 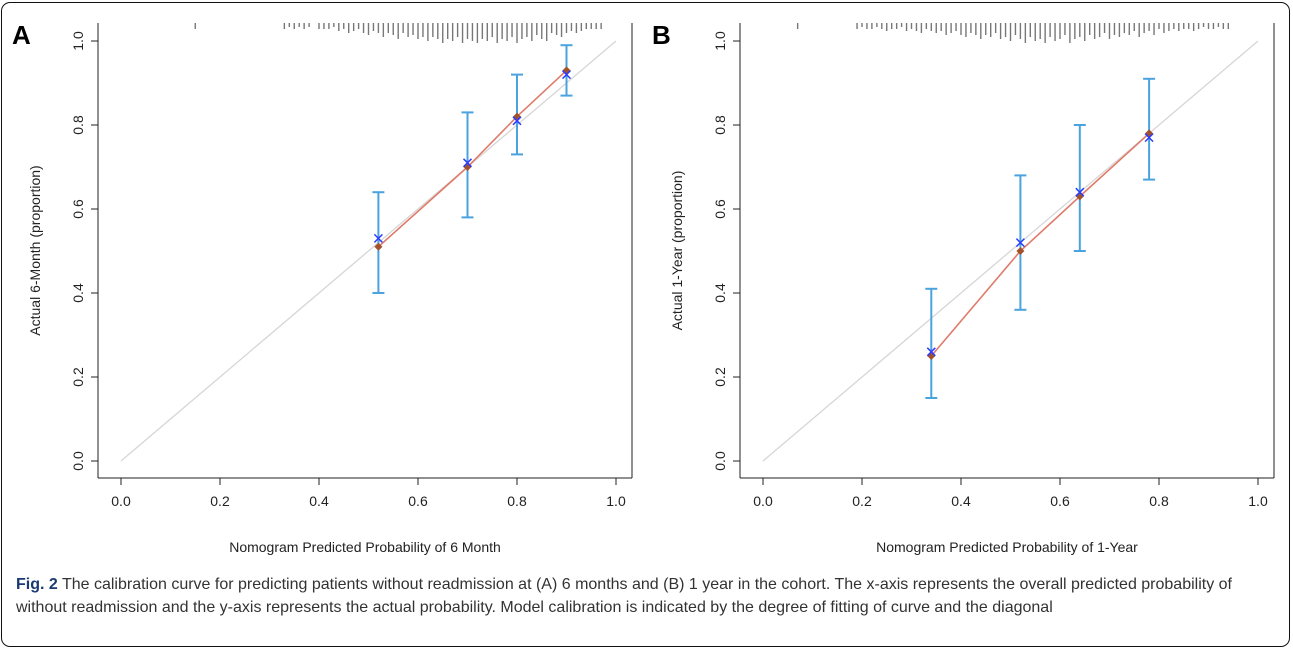 I want to click on x-axis-label: Nomogram Predicted Probability of 1-Year, so click(x=1007, y=547).